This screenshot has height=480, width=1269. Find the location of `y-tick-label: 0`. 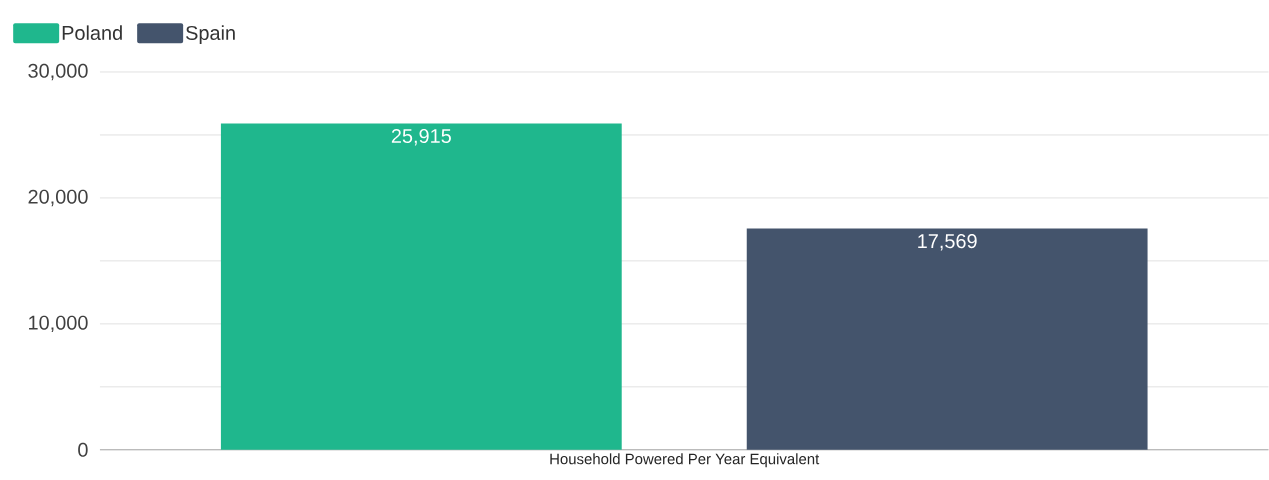

y-tick-label: 0 is located at coordinates (83, 449).